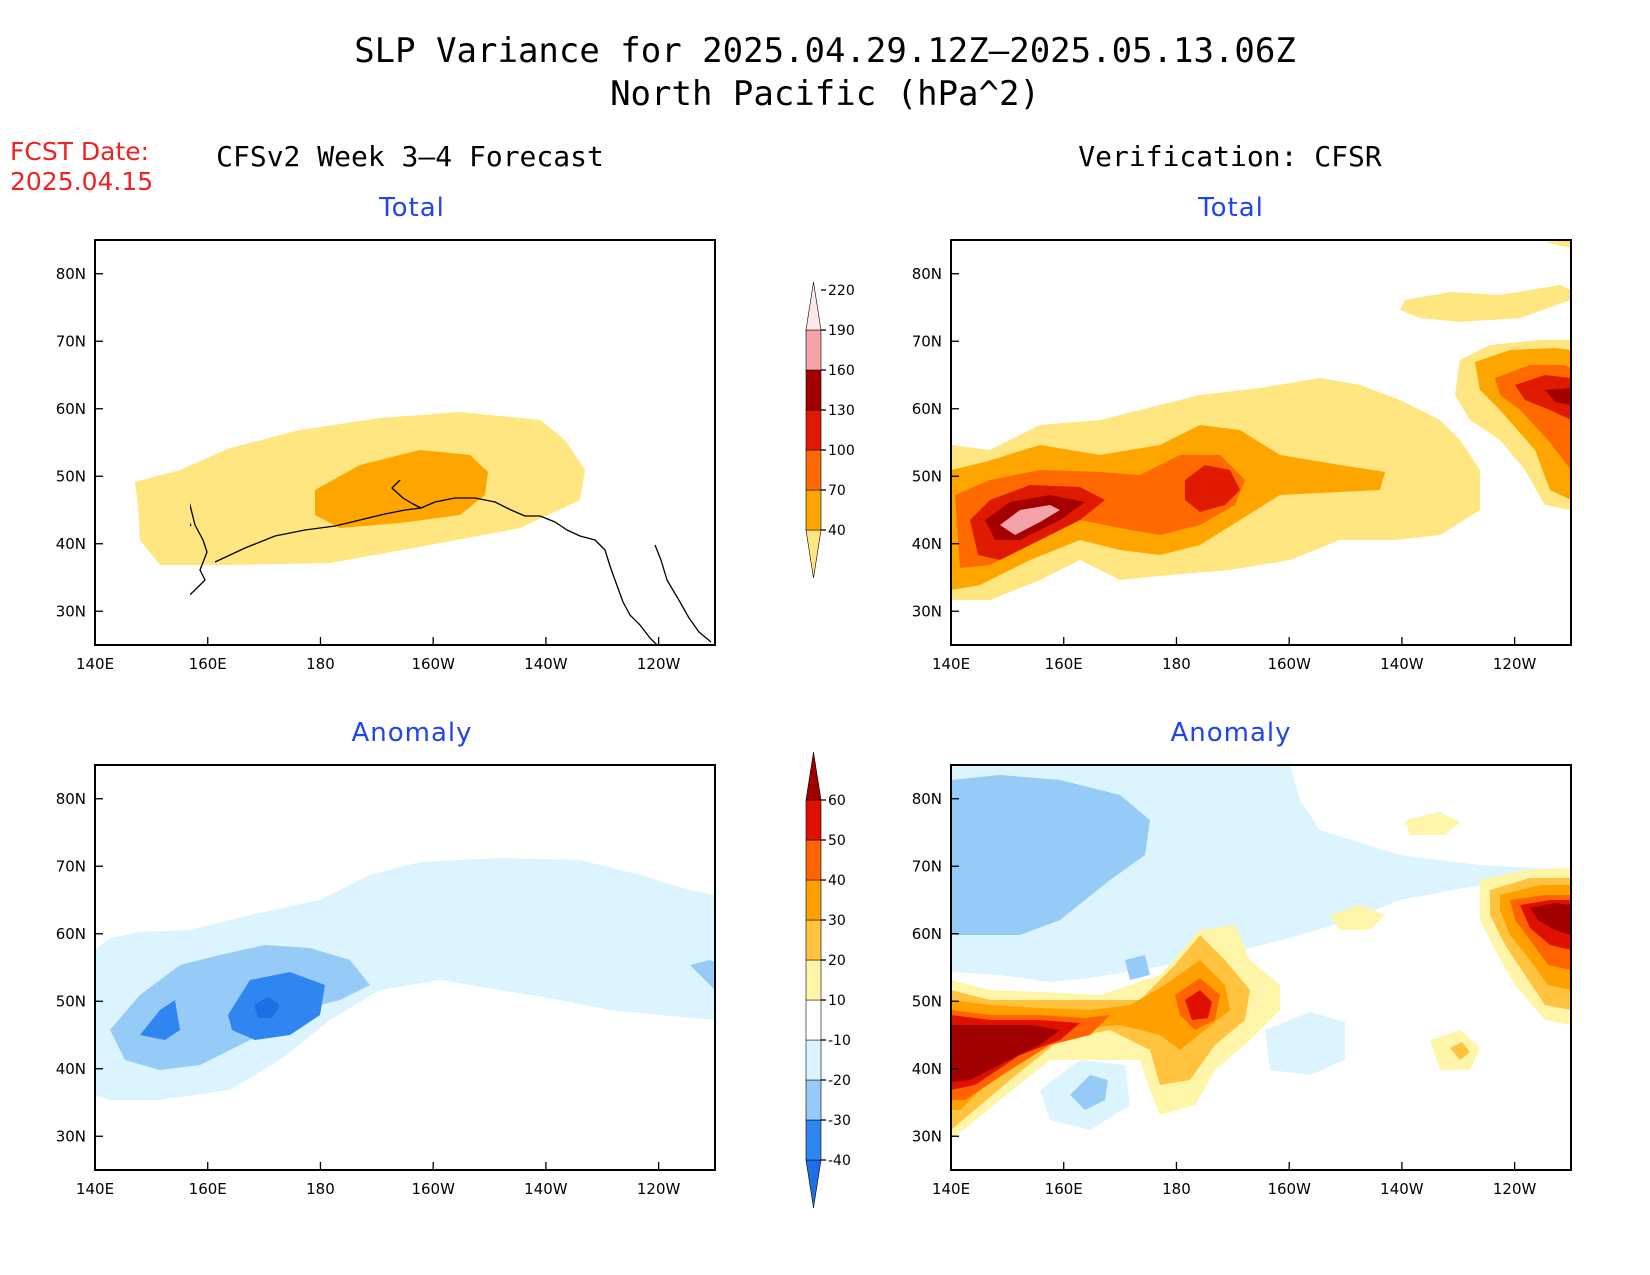 The width and height of the screenshot is (1650, 1275). What do you see at coordinates (405, 979) in the screenshot?
I see `forecast-anomaly-shading` at bounding box center [405, 979].